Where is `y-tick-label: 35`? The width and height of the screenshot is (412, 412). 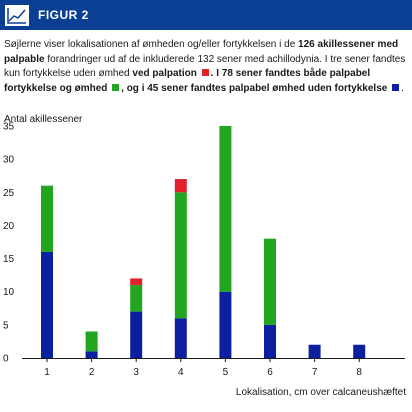
y-tick-label: 35 is located at coordinates (9, 127).